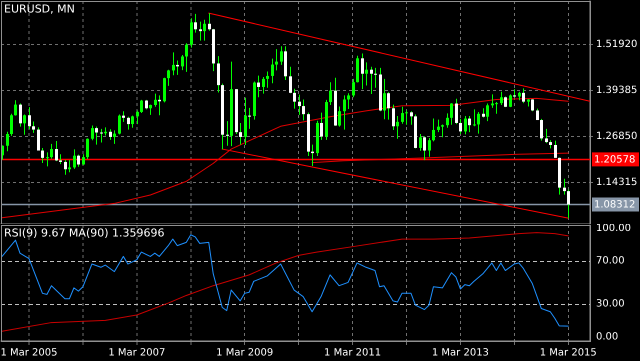 The width and height of the screenshot is (640, 361). What do you see at coordinates (617, 44) in the screenshot?
I see `y-tick-label: 1.51920` at bounding box center [617, 44].